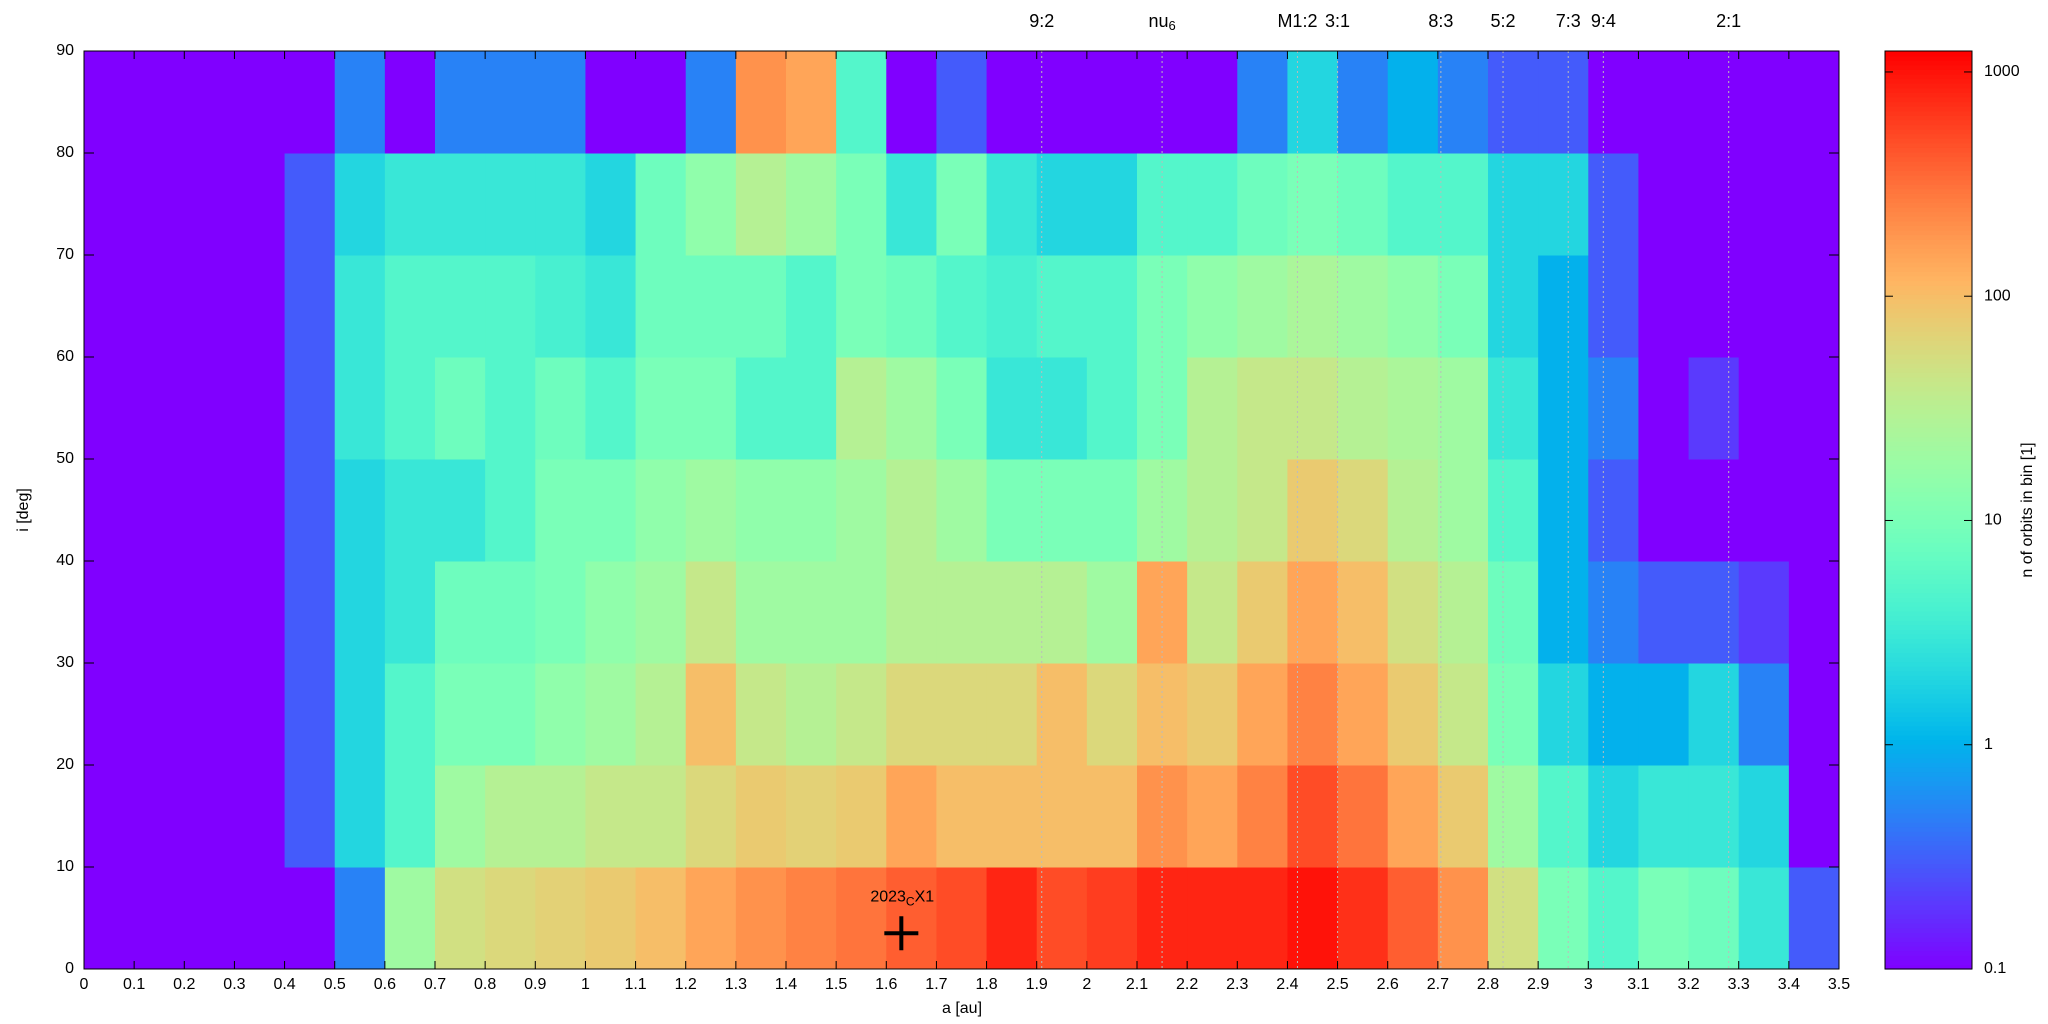 The height and width of the screenshot is (1024, 2048). I want to click on x-tick-label: 0.4, so click(284, 984).